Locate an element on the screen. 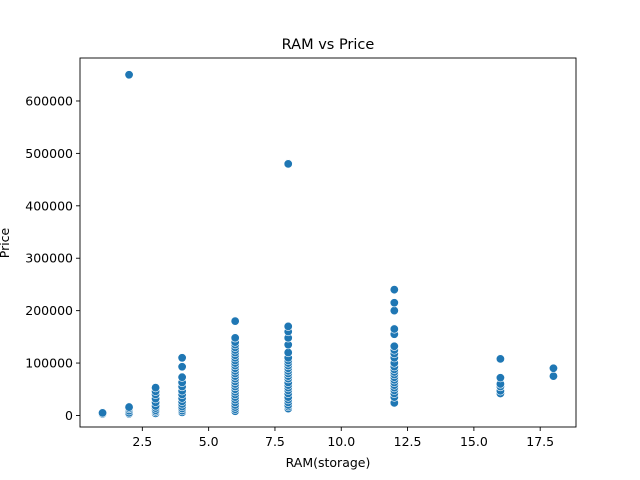 This screenshot has height=480, width=640. y-axis-title: Price is located at coordinates (6, 242).